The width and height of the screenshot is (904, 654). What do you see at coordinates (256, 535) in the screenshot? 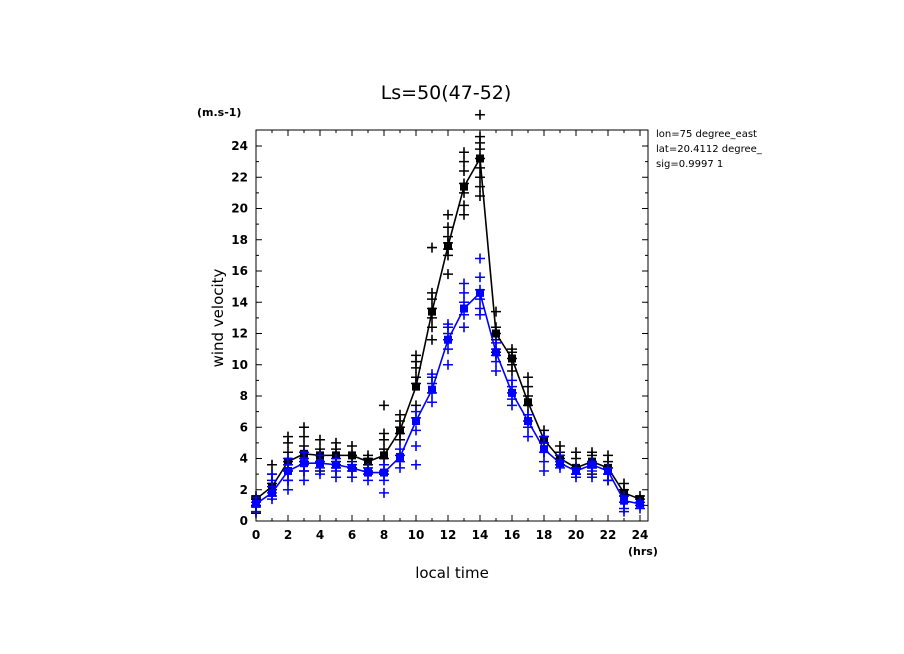
I see `x-tick-label: 0` at bounding box center [256, 535].